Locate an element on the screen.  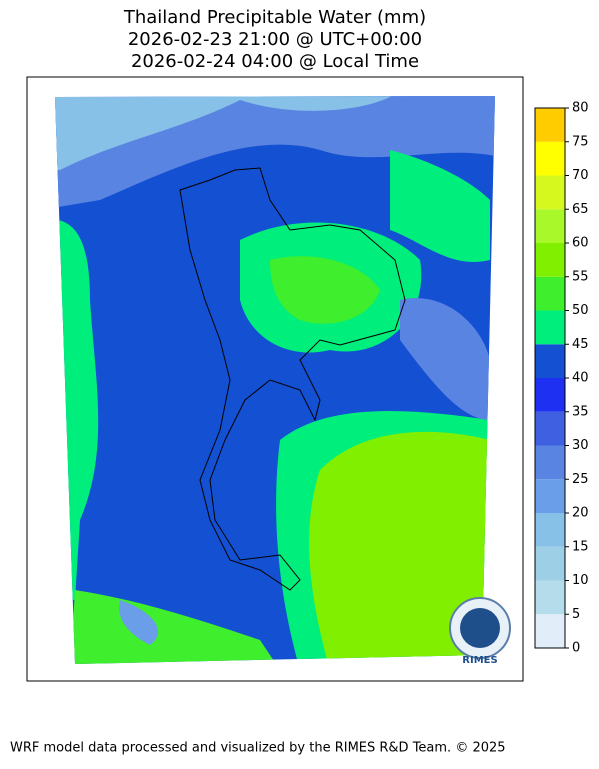
colorbar-tick-label: 50 is located at coordinates (580, 310).